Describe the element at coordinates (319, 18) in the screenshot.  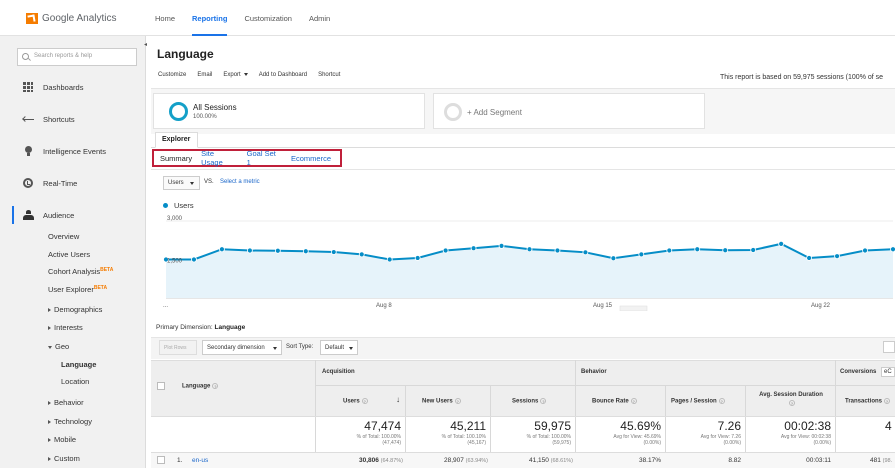
I see `tab-admin: Admin` at that location.